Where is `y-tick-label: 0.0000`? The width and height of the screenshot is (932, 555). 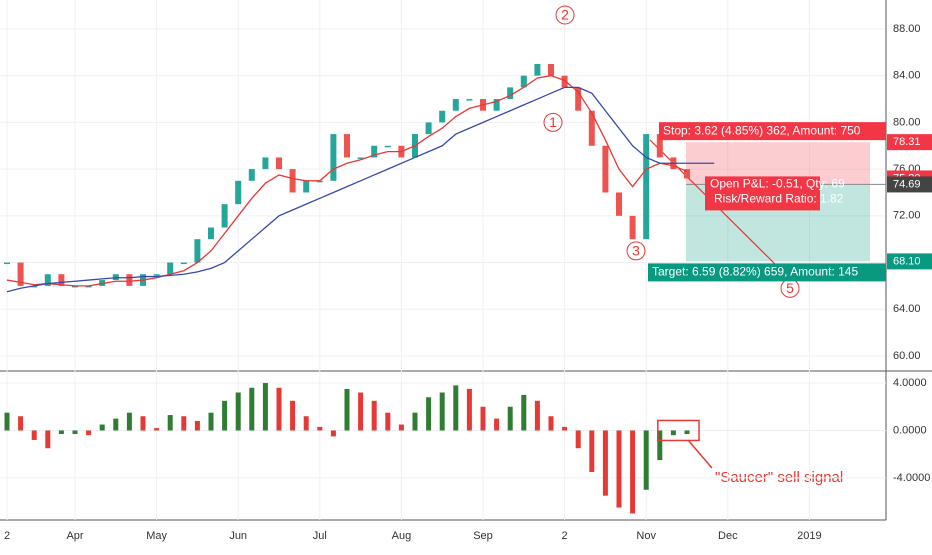
y-tick-label: 0.0000 is located at coordinates (910, 430).